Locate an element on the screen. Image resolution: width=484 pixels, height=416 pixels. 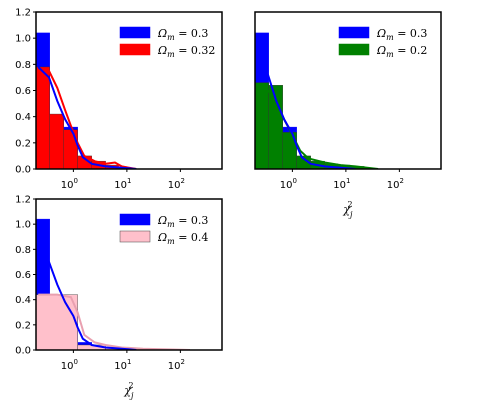
legend: Ωm = 0.3 Ωm = 0.2 is located at coordinates (382, 42).